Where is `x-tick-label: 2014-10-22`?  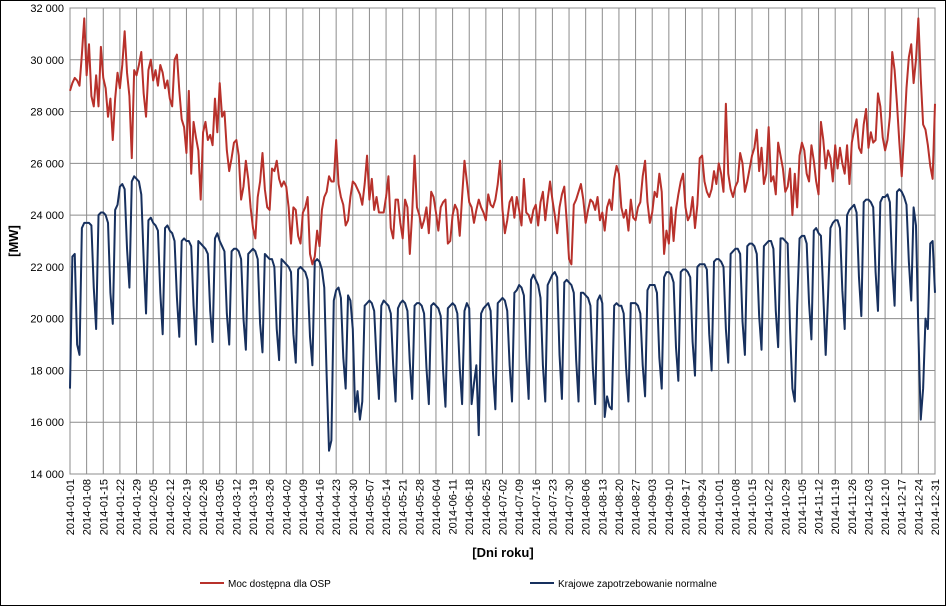
x-tick-label: 2014-10-22 is located at coordinates (770, 507).